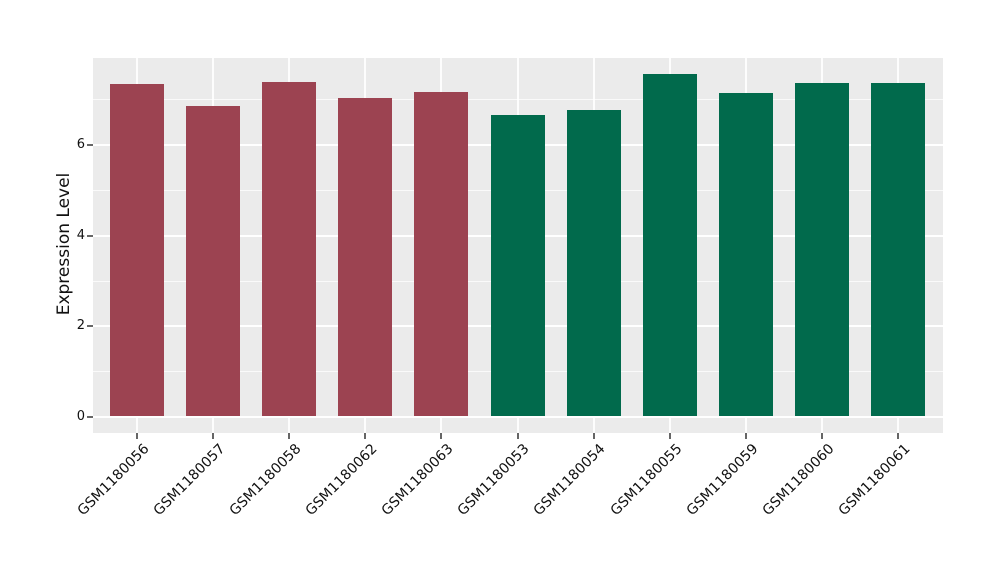  What do you see at coordinates (80, 145) in the screenshot?
I see `y-tick-label: 6` at bounding box center [80, 145].